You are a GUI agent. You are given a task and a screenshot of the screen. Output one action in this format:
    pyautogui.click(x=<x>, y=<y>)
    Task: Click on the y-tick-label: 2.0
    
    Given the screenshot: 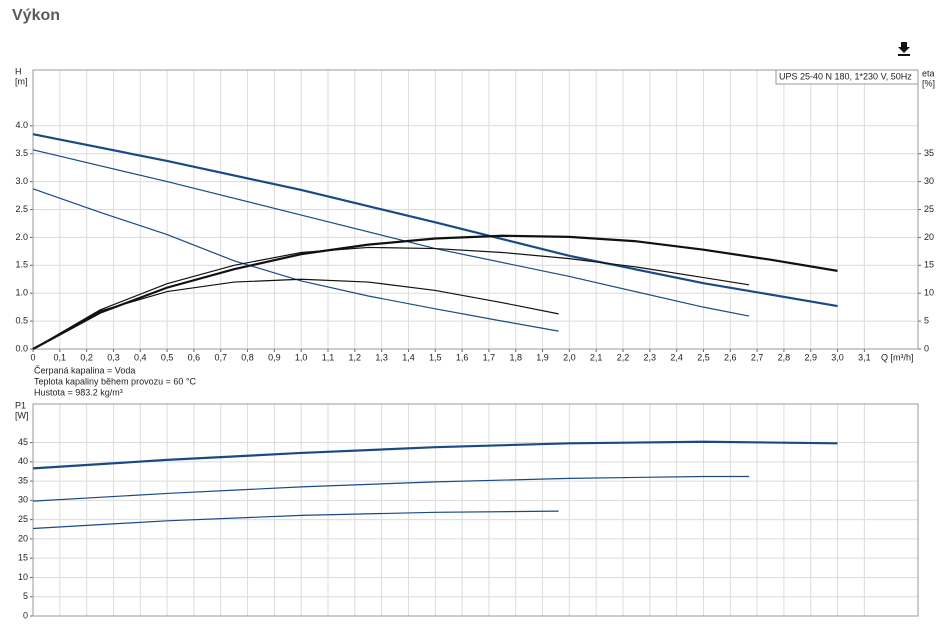 What is the action you would take?
    pyautogui.click(x=21, y=237)
    